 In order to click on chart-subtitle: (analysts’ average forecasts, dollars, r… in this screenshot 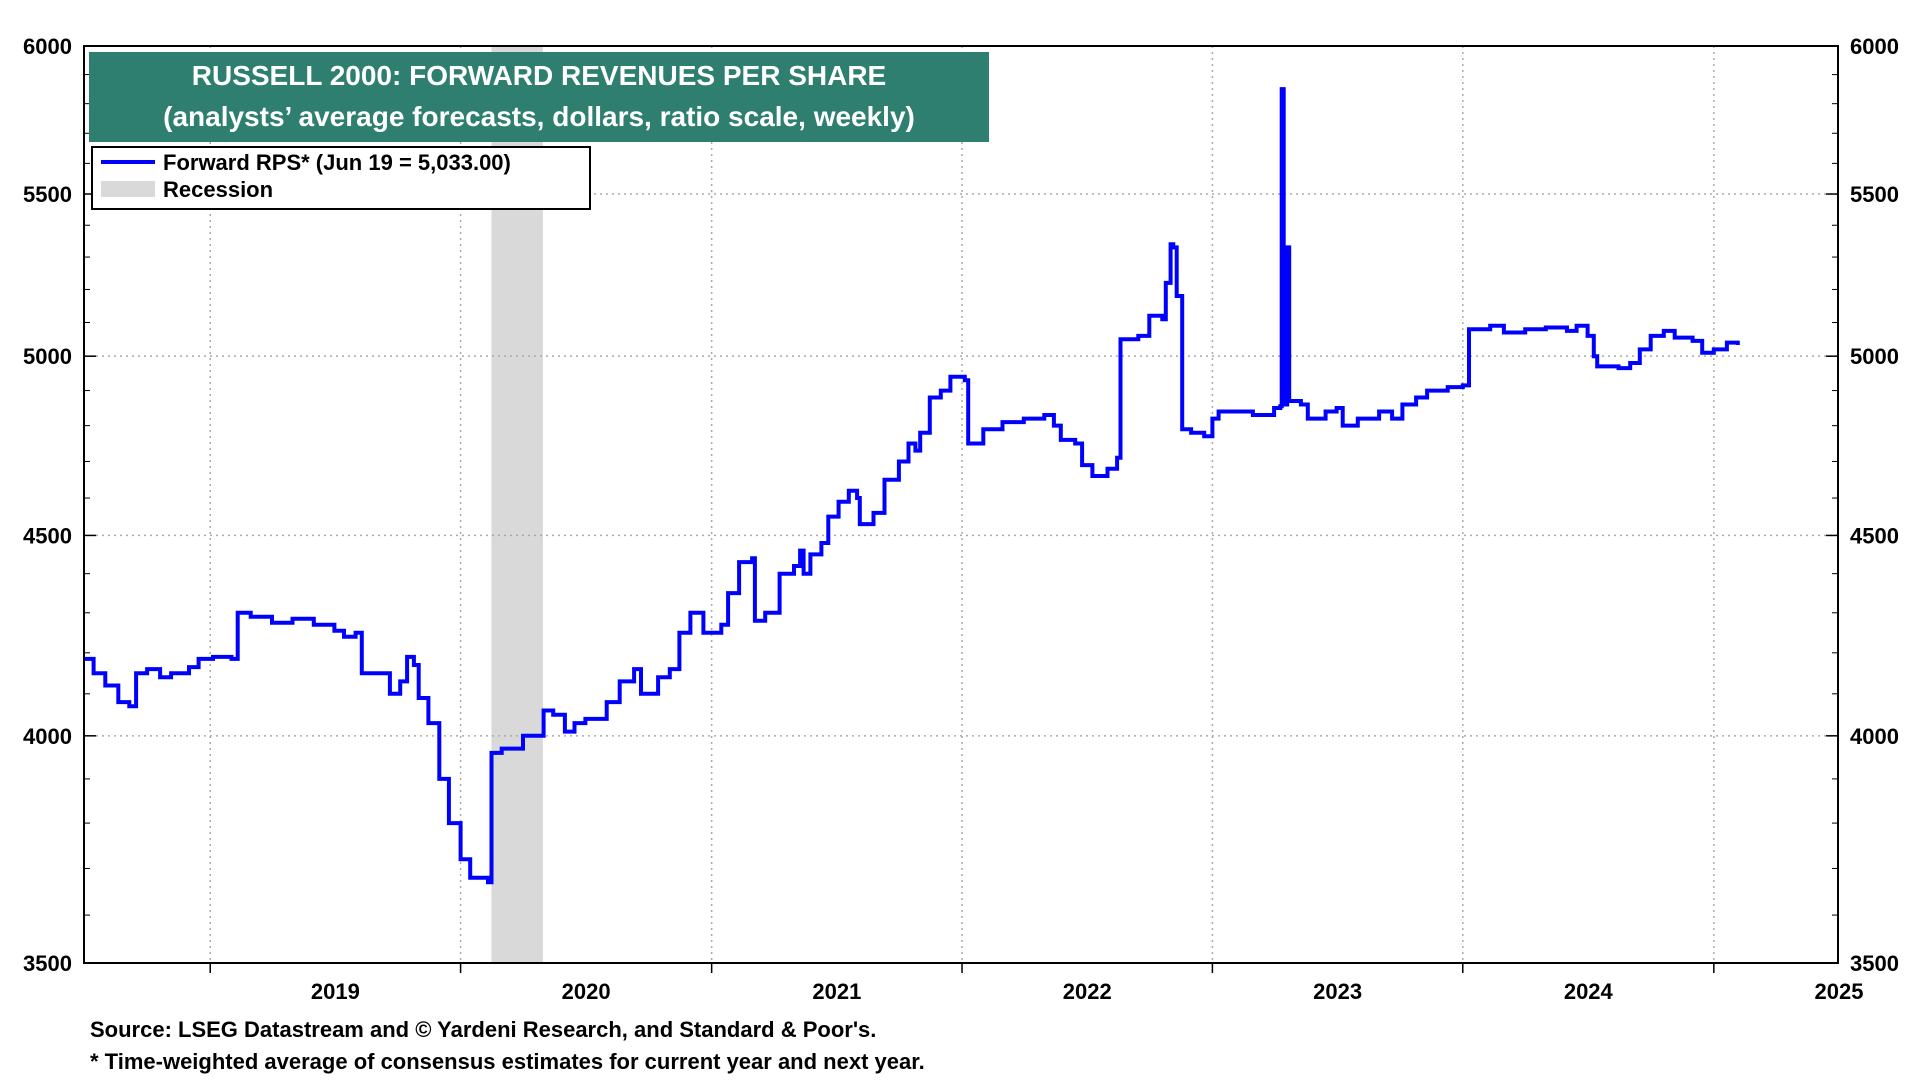, I will do `click(539, 116)`.